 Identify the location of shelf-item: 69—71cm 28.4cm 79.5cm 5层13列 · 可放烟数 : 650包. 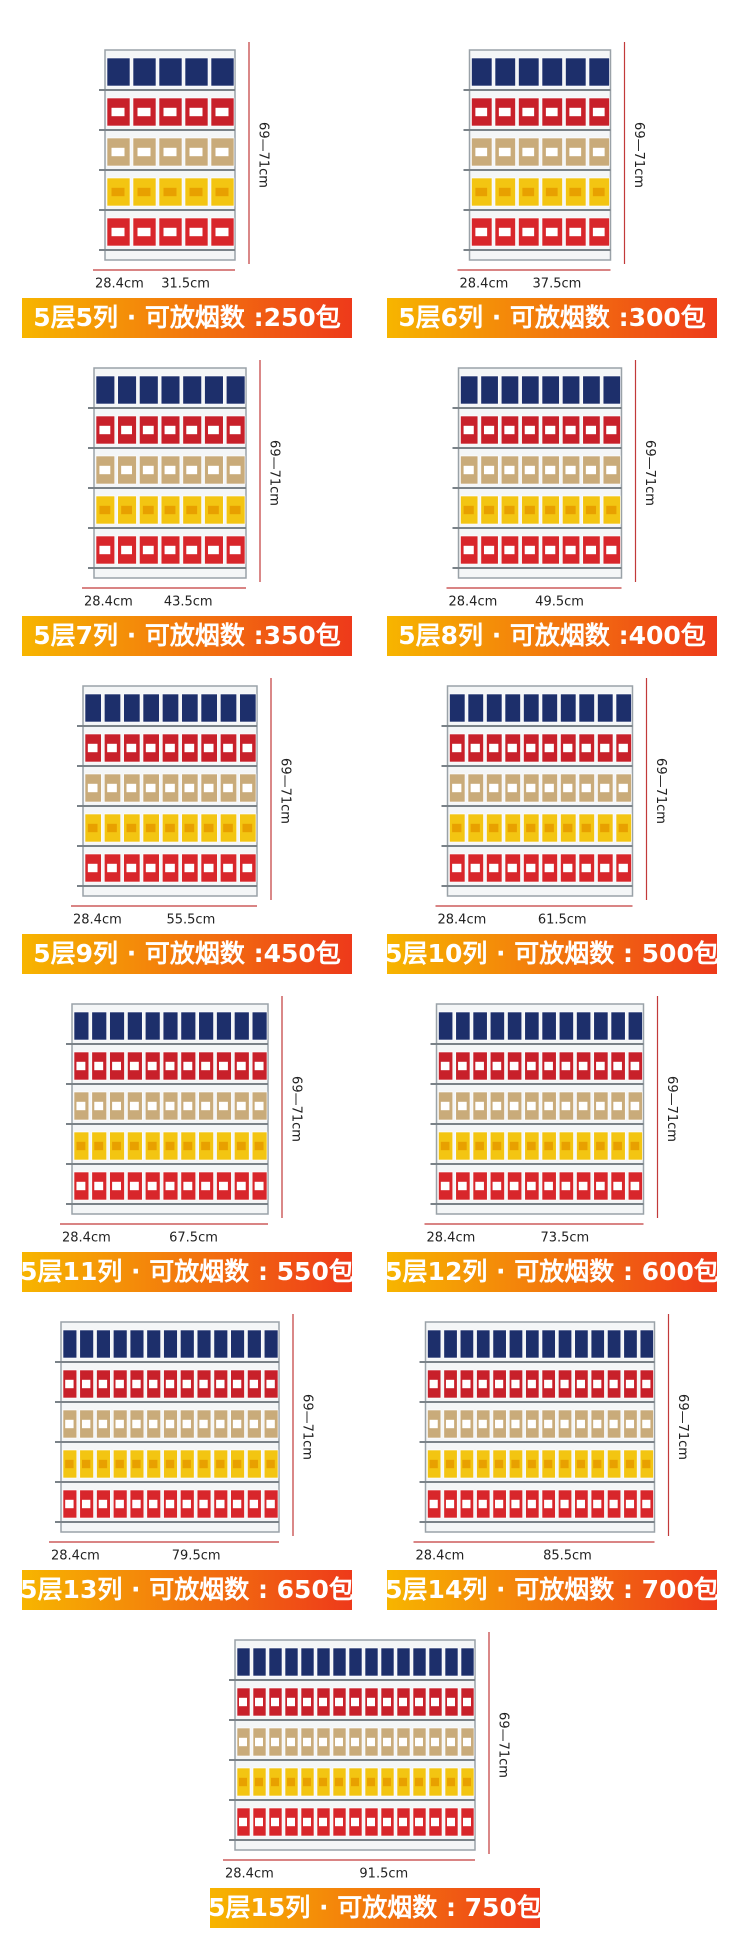
(187, 1462).